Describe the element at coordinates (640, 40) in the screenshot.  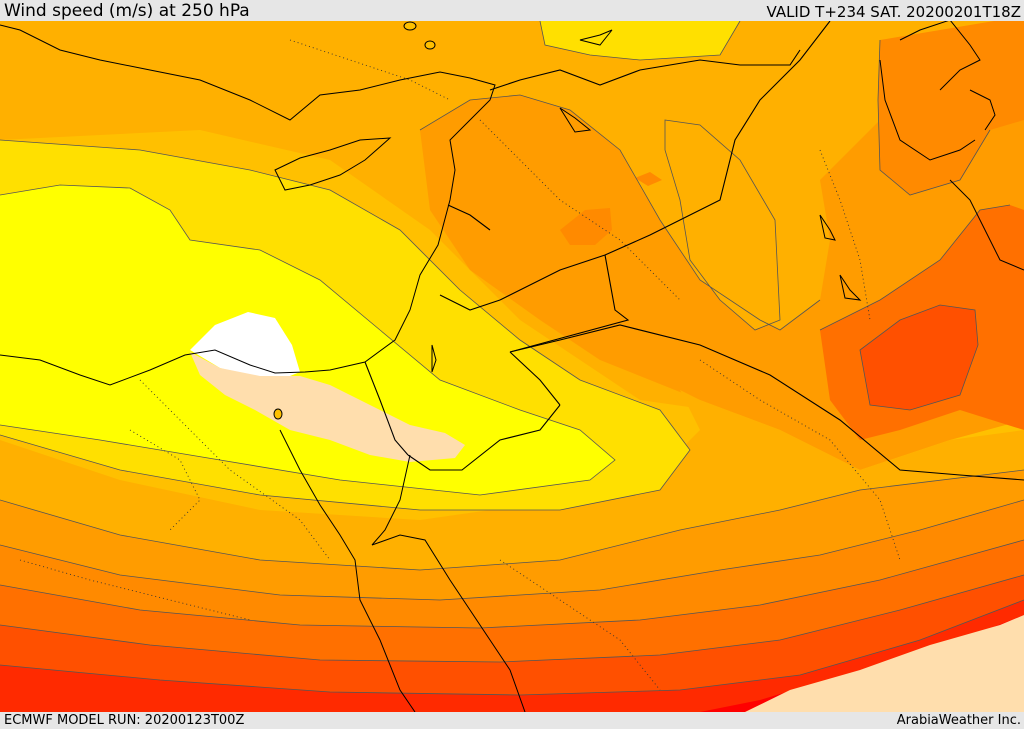
I see `band-yellow-north` at that location.